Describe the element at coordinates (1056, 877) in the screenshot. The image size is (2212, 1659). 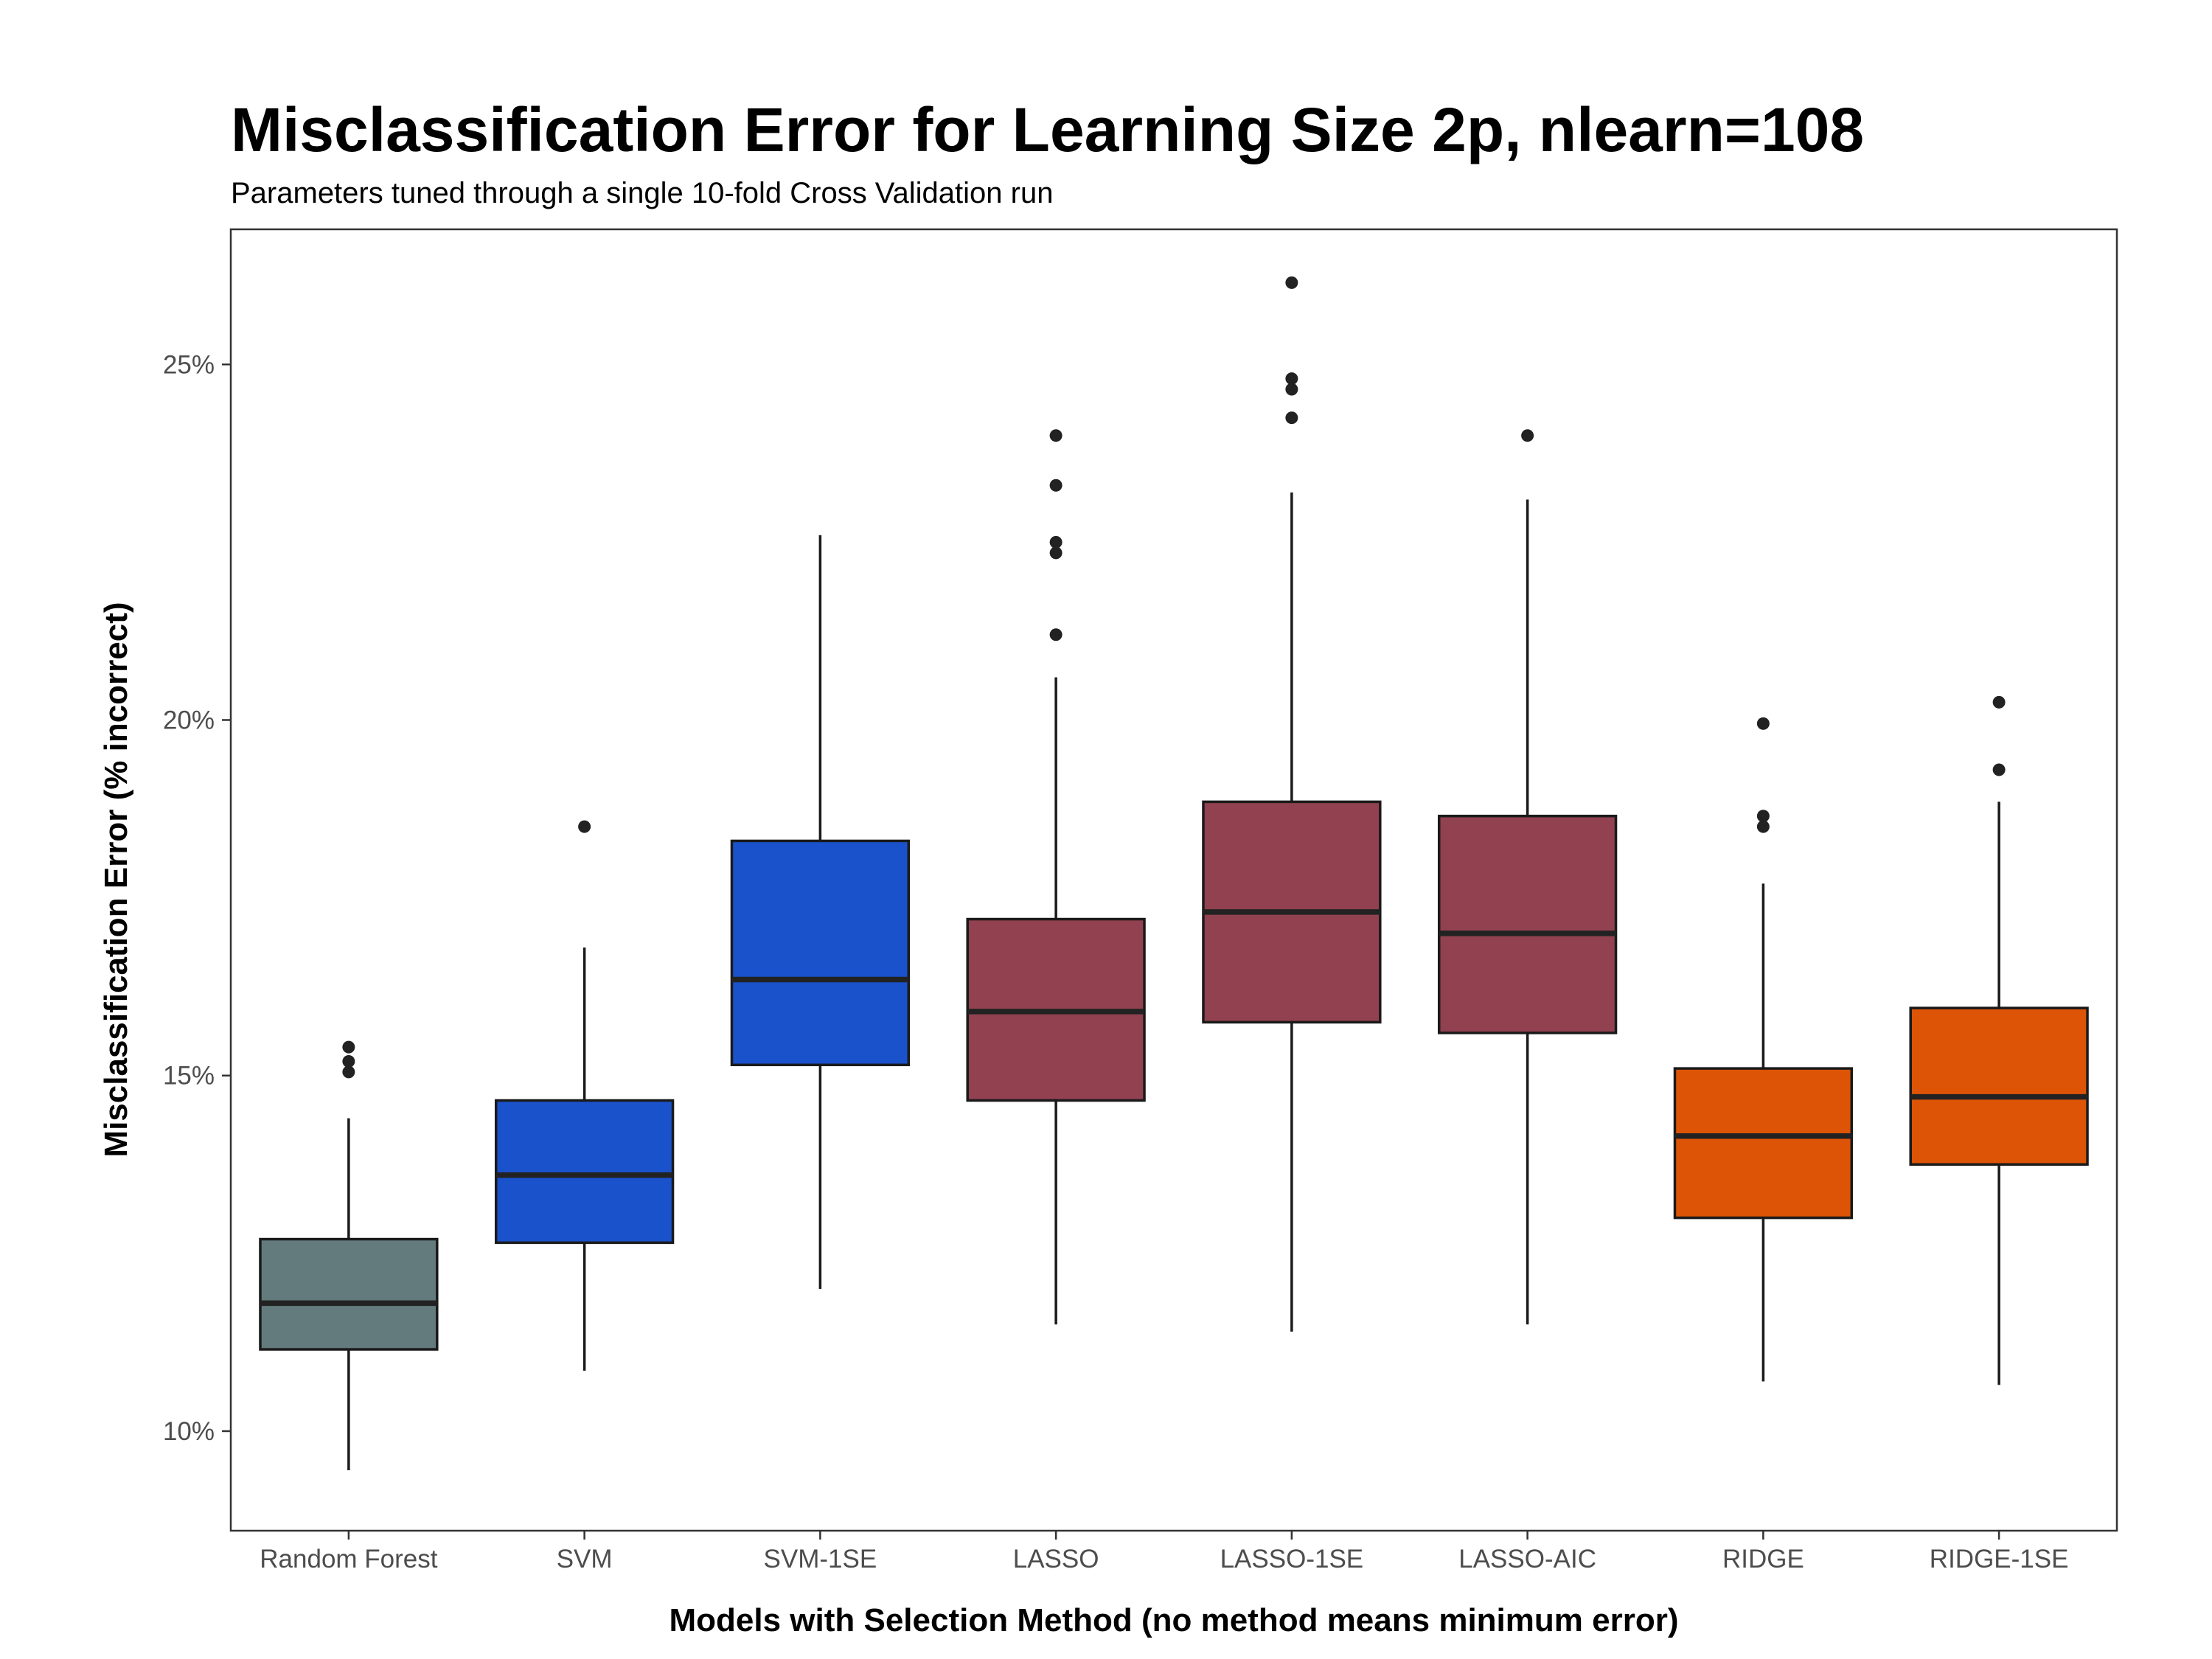
I see `box-lasso` at that location.